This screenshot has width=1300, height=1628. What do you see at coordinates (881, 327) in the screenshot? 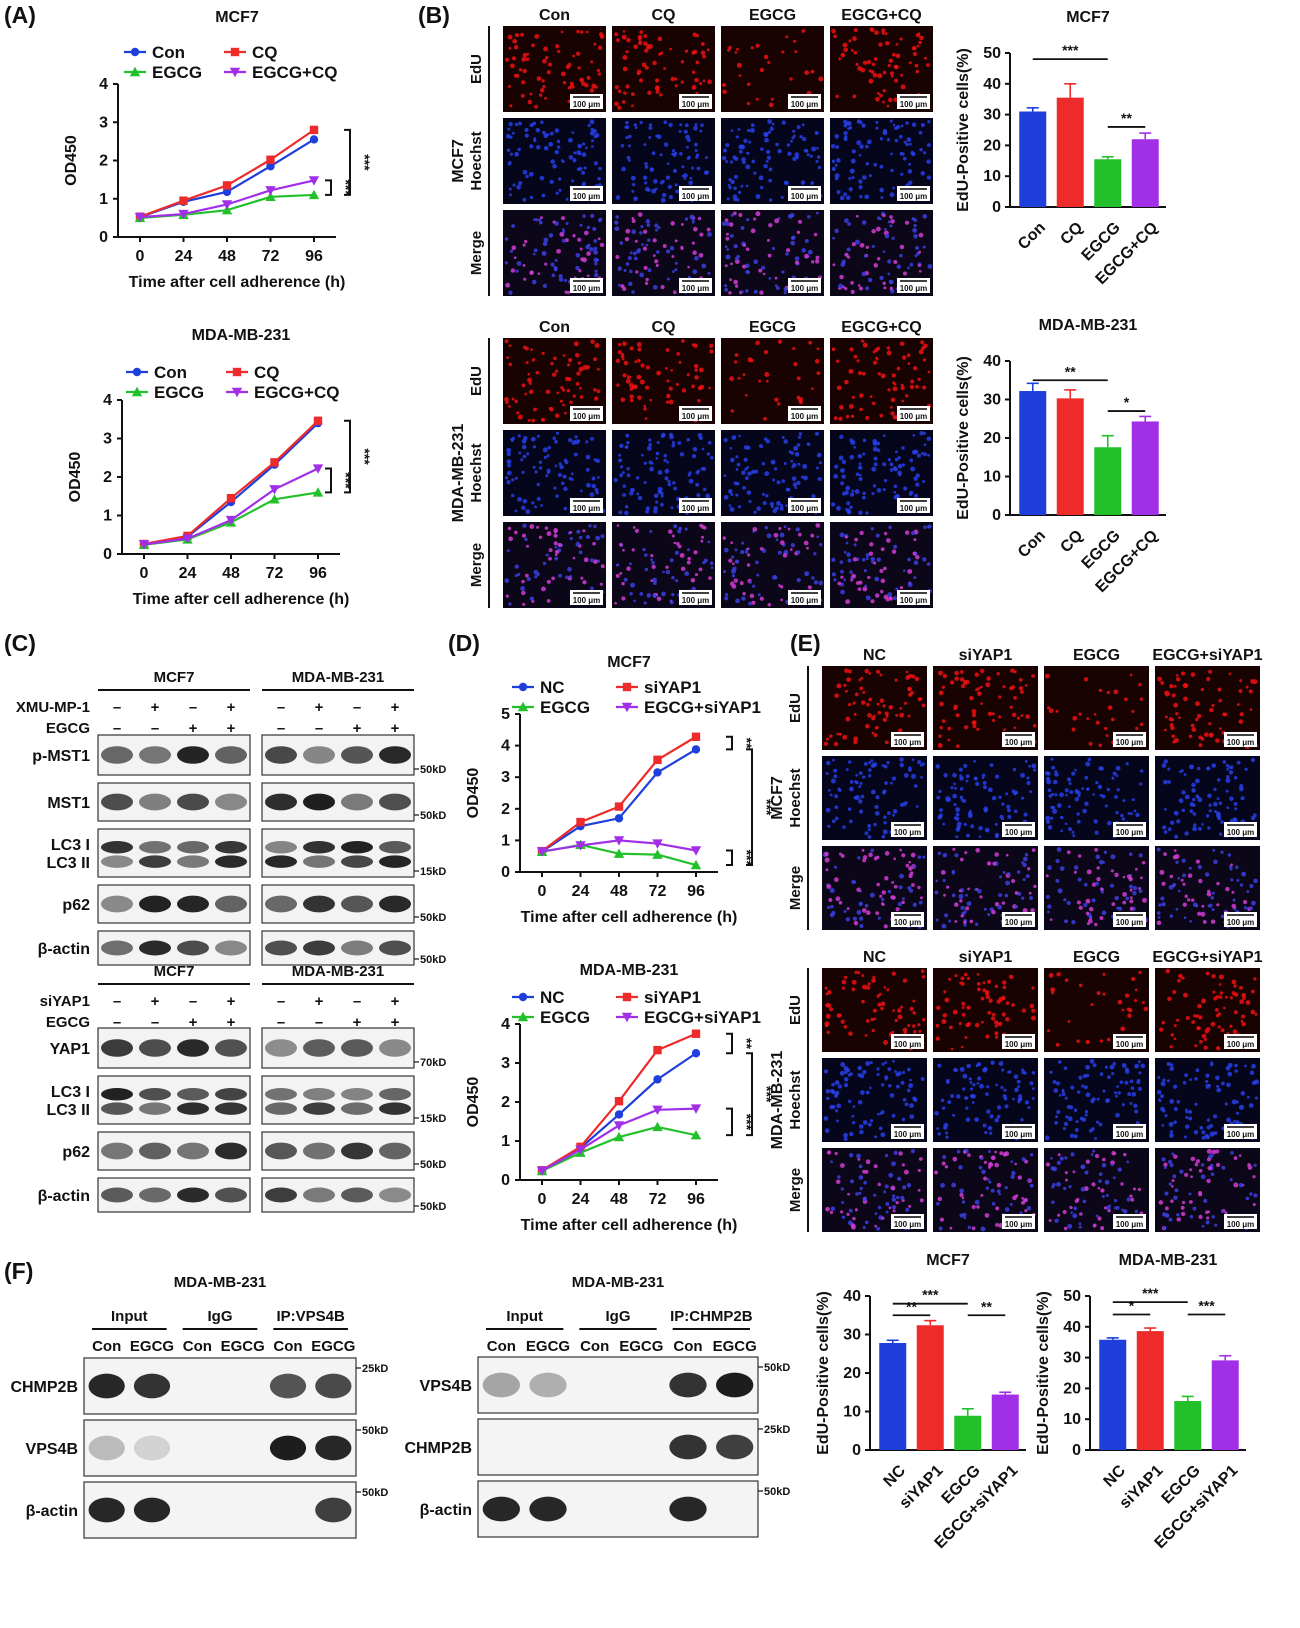
I see `column-header: EGCG+CQ` at bounding box center [881, 327].